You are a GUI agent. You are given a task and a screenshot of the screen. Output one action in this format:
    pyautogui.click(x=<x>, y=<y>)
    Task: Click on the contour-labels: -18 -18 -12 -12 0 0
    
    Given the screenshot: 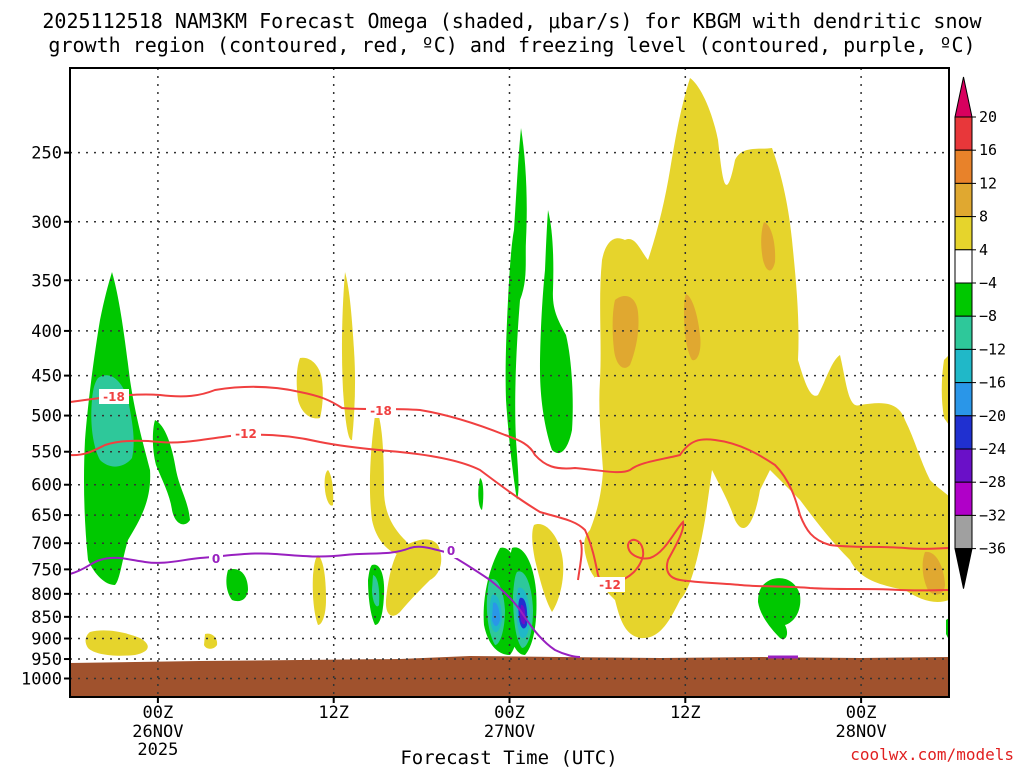 What is the action you would take?
    pyautogui.click(x=362, y=490)
    